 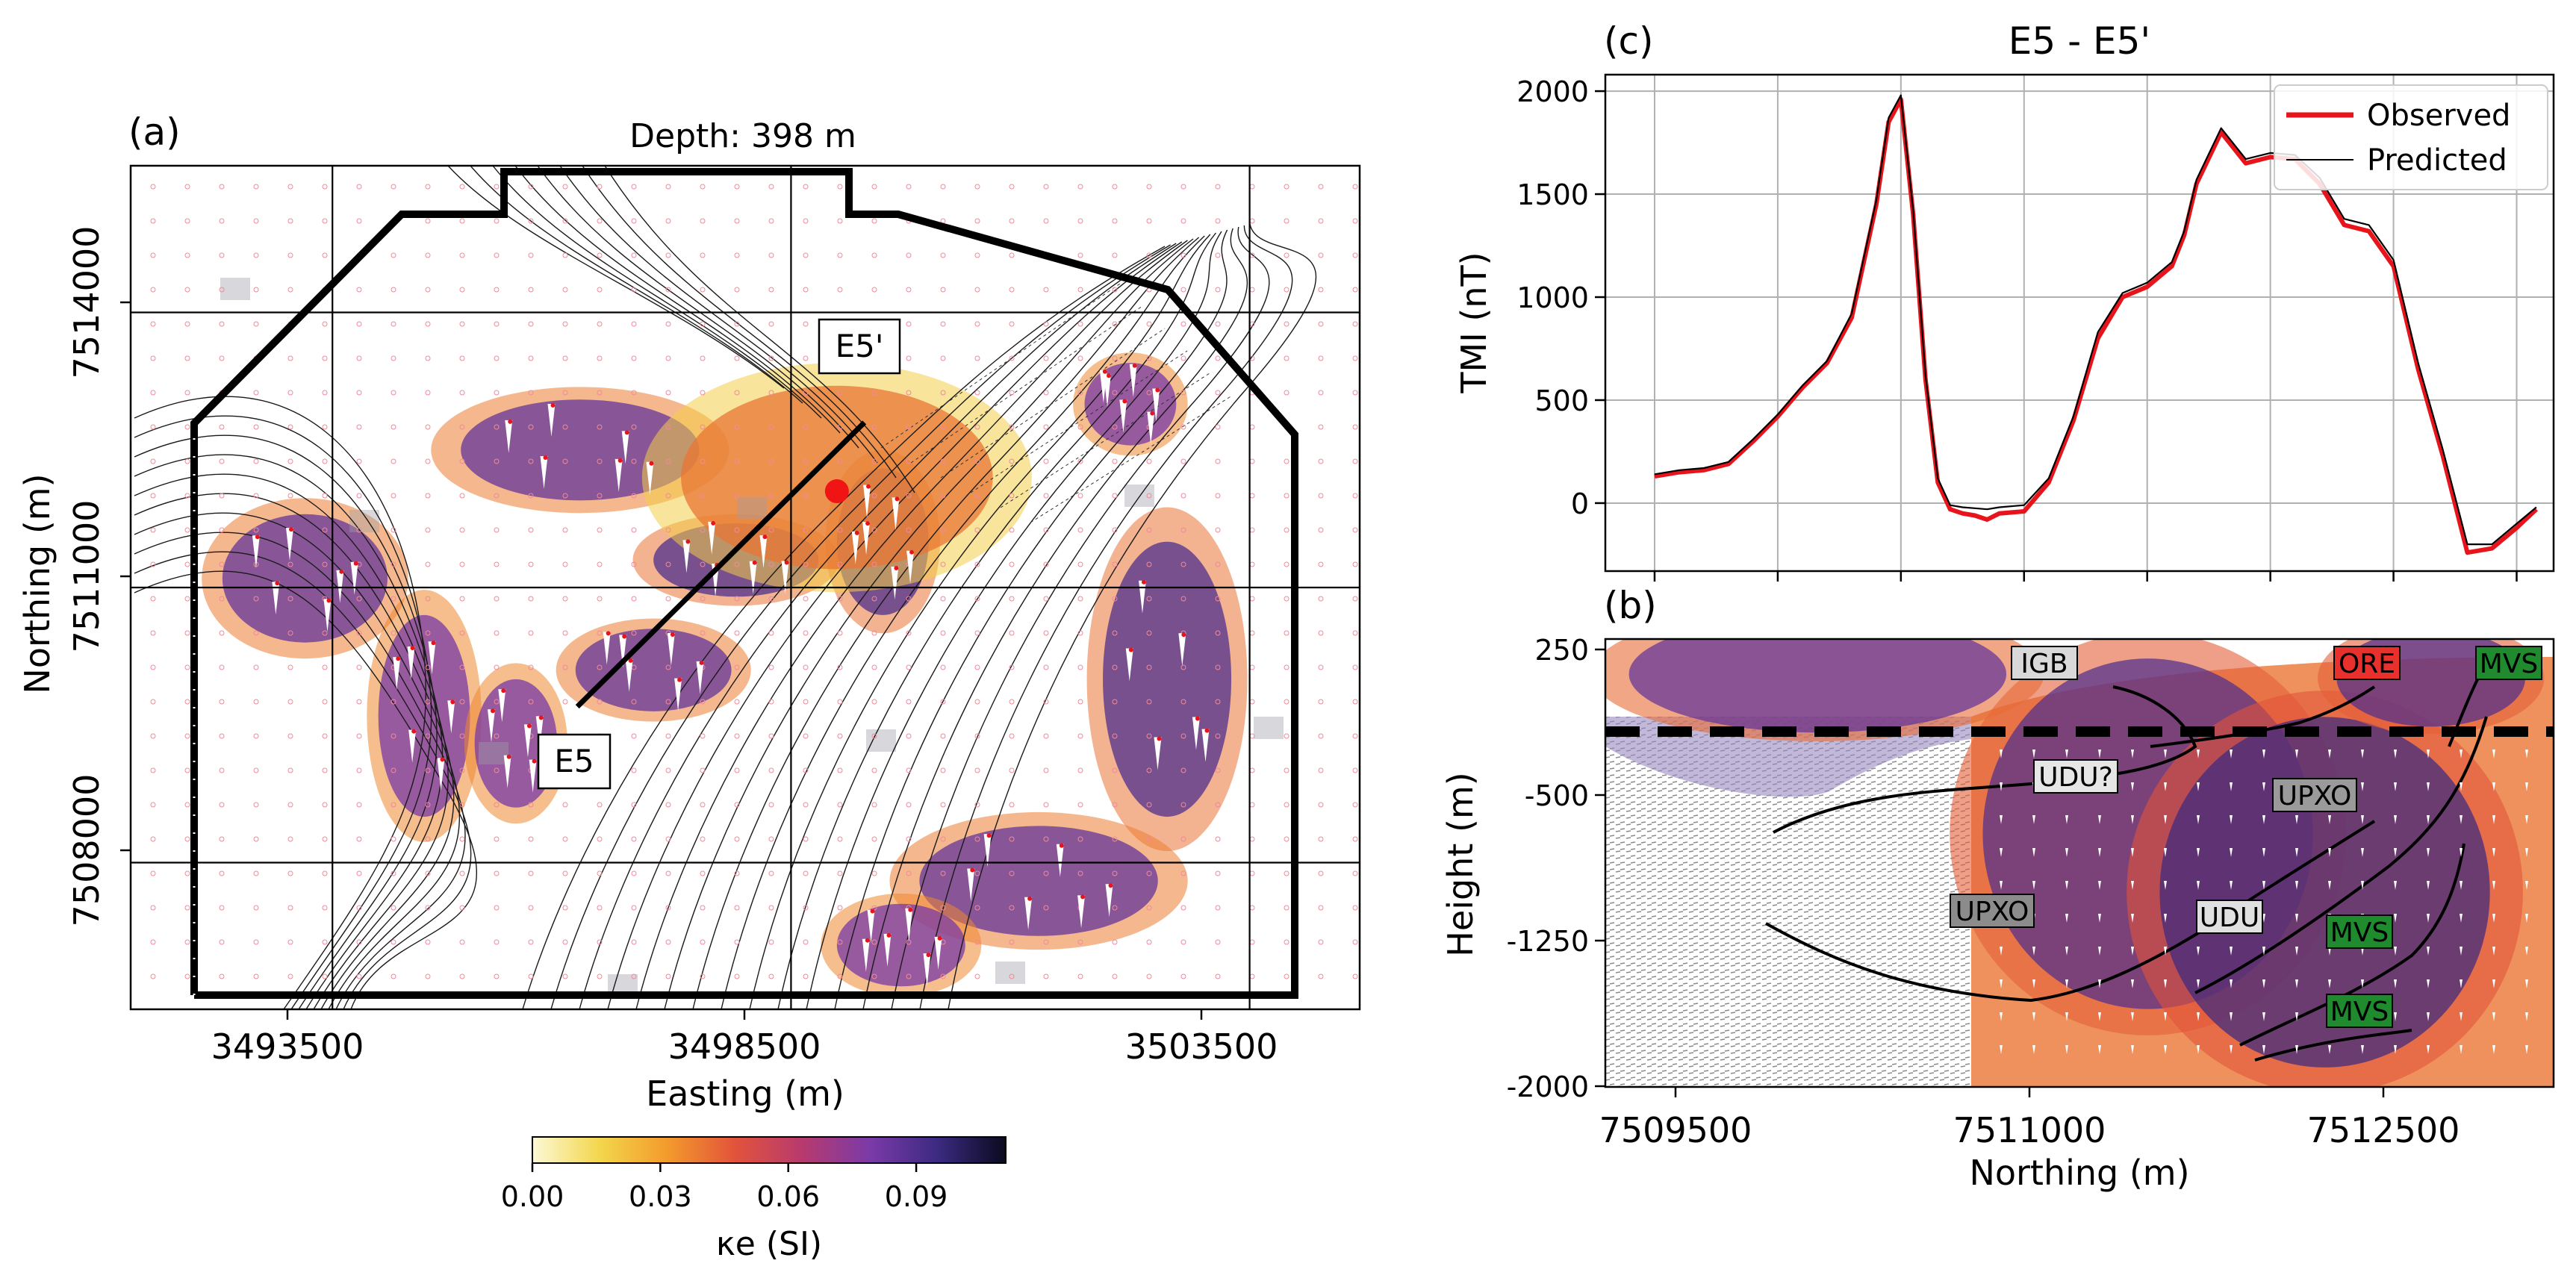 What do you see at coordinates (2044, 664) in the screenshot?
I see `unit-label-text: IGB` at bounding box center [2044, 664].